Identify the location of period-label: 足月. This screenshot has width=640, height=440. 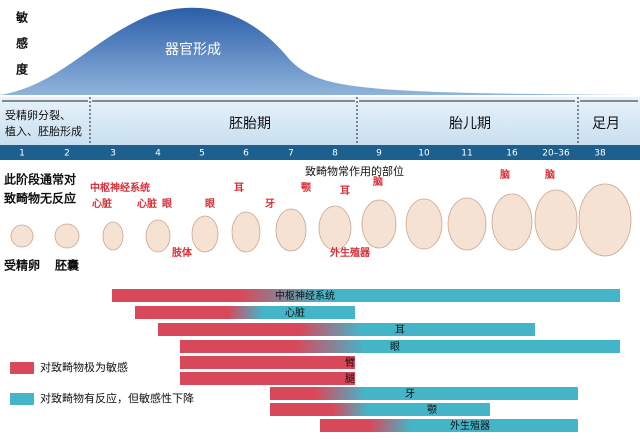
(606, 124).